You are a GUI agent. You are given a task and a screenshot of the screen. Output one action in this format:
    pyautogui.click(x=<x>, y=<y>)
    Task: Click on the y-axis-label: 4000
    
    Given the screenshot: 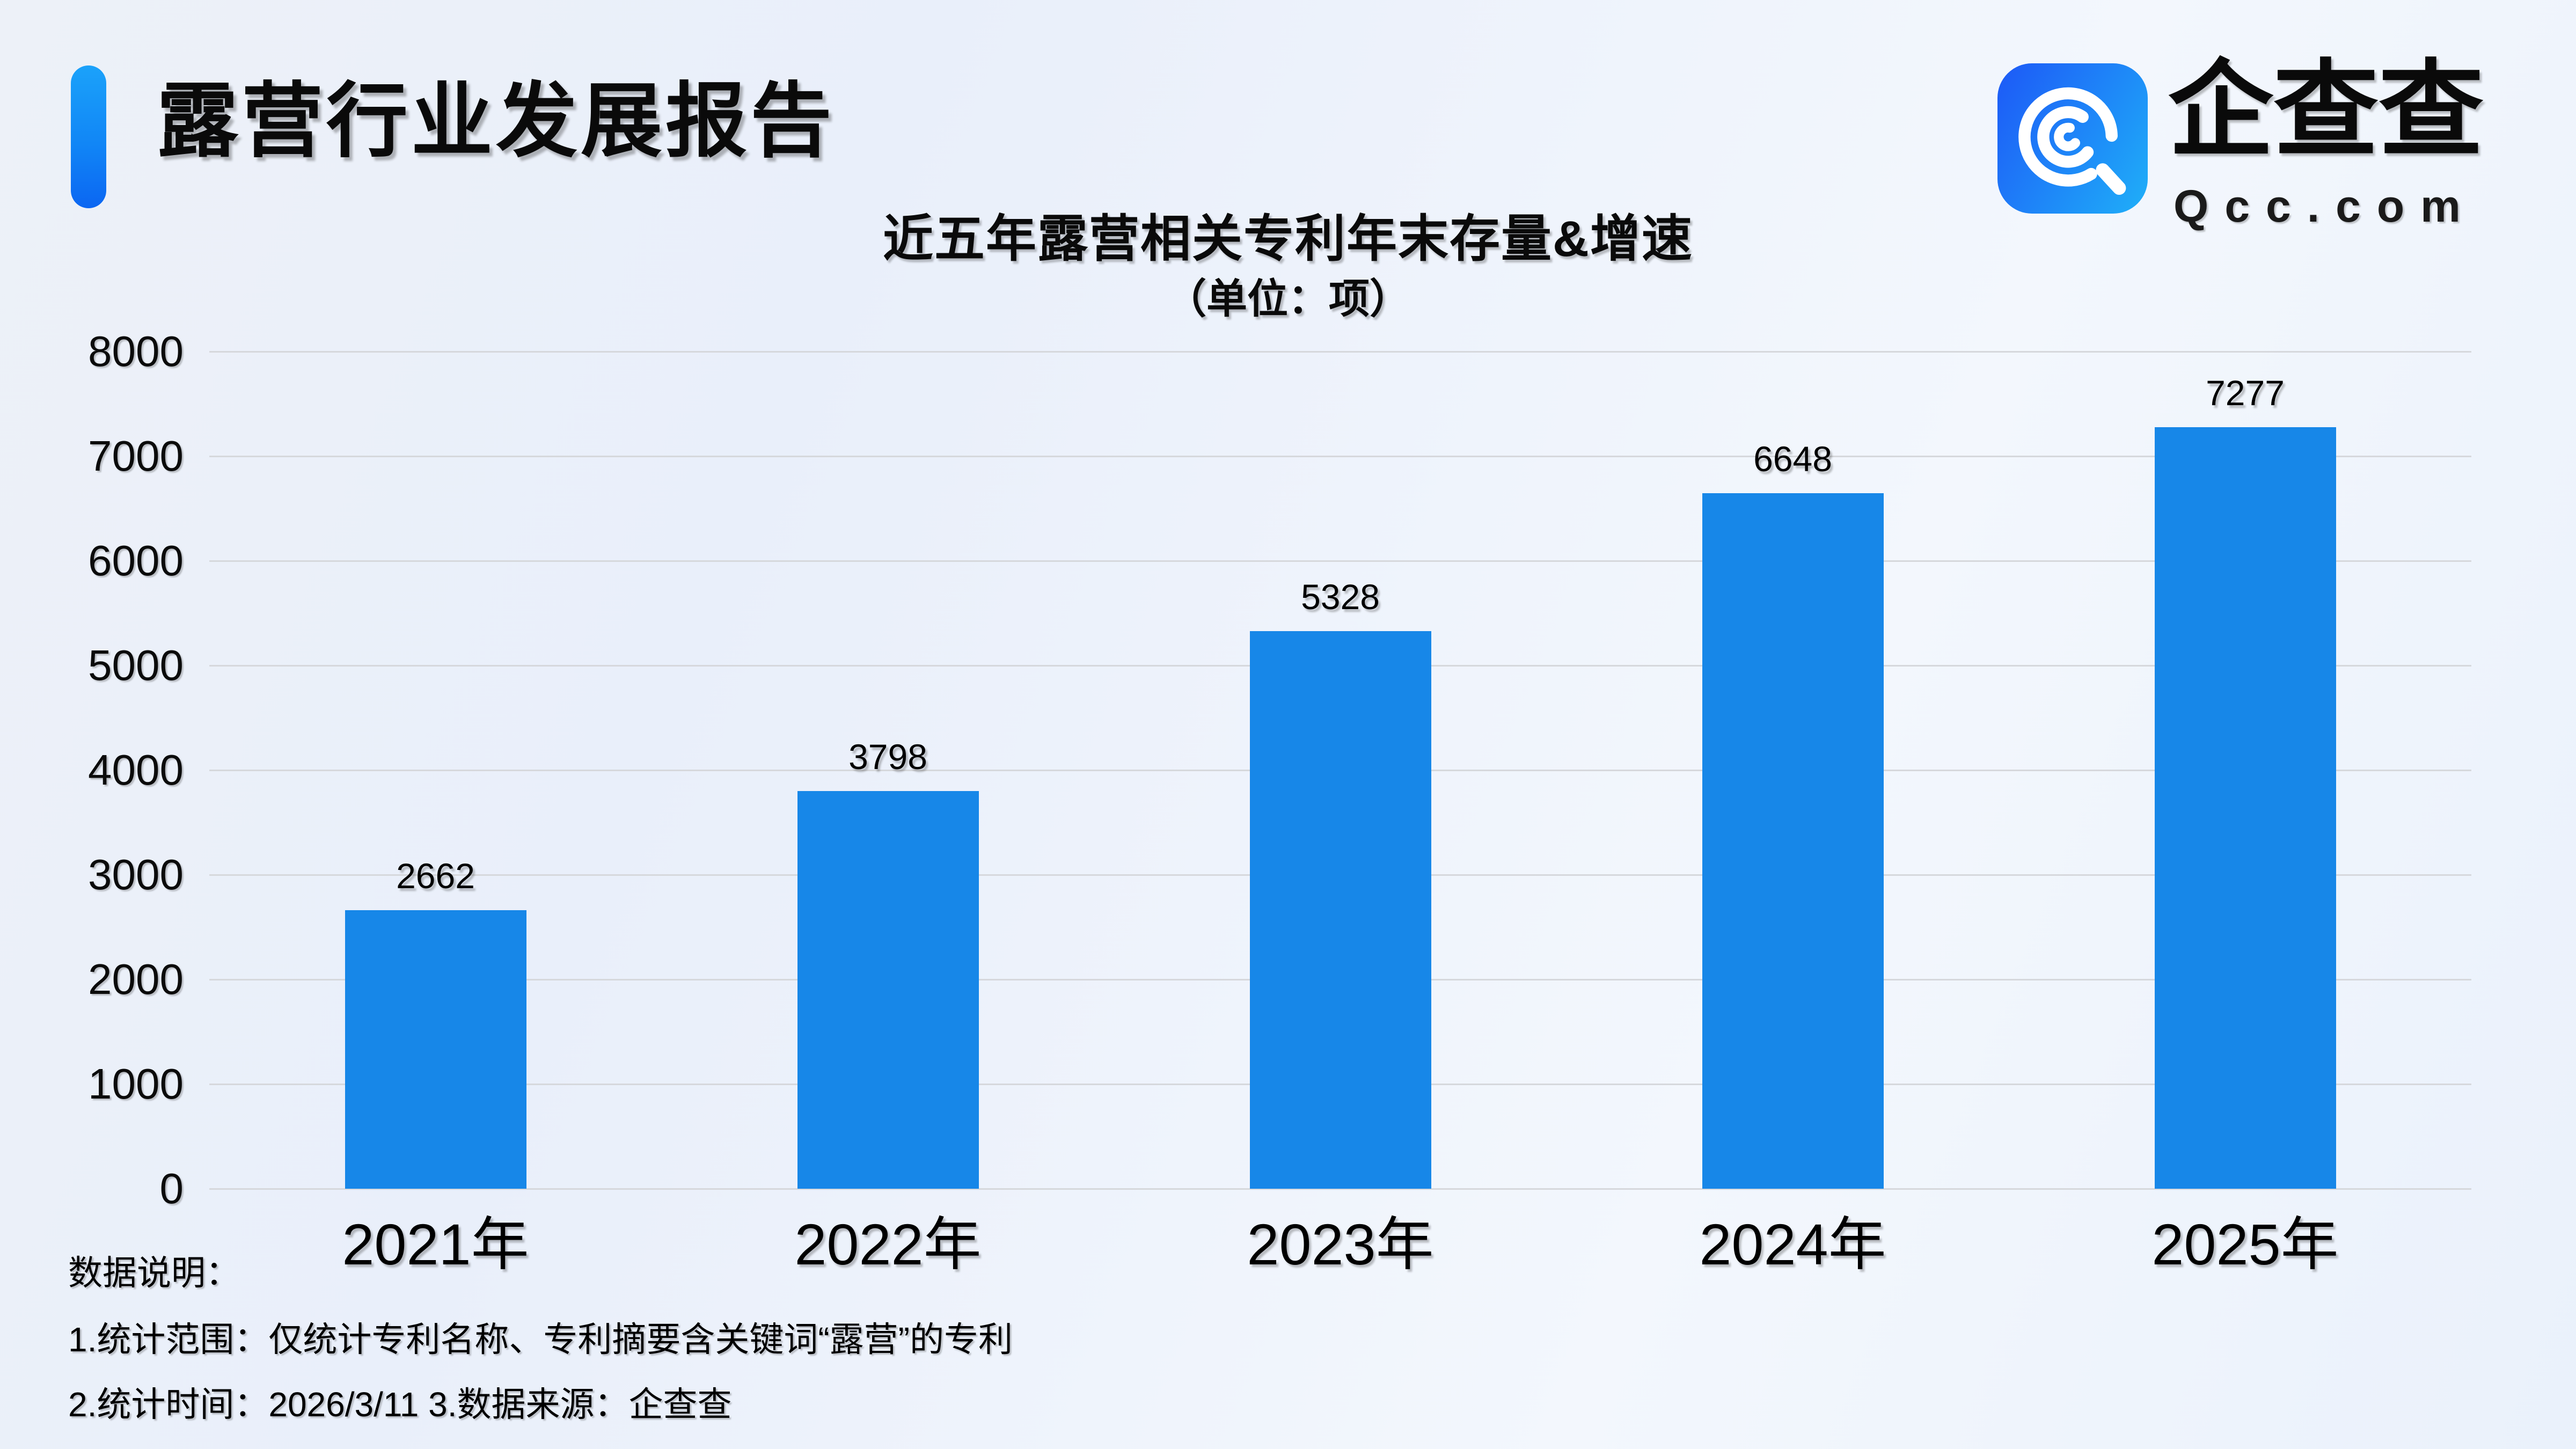 What is the action you would take?
    pyautogui.click(x=136, y=770)
    